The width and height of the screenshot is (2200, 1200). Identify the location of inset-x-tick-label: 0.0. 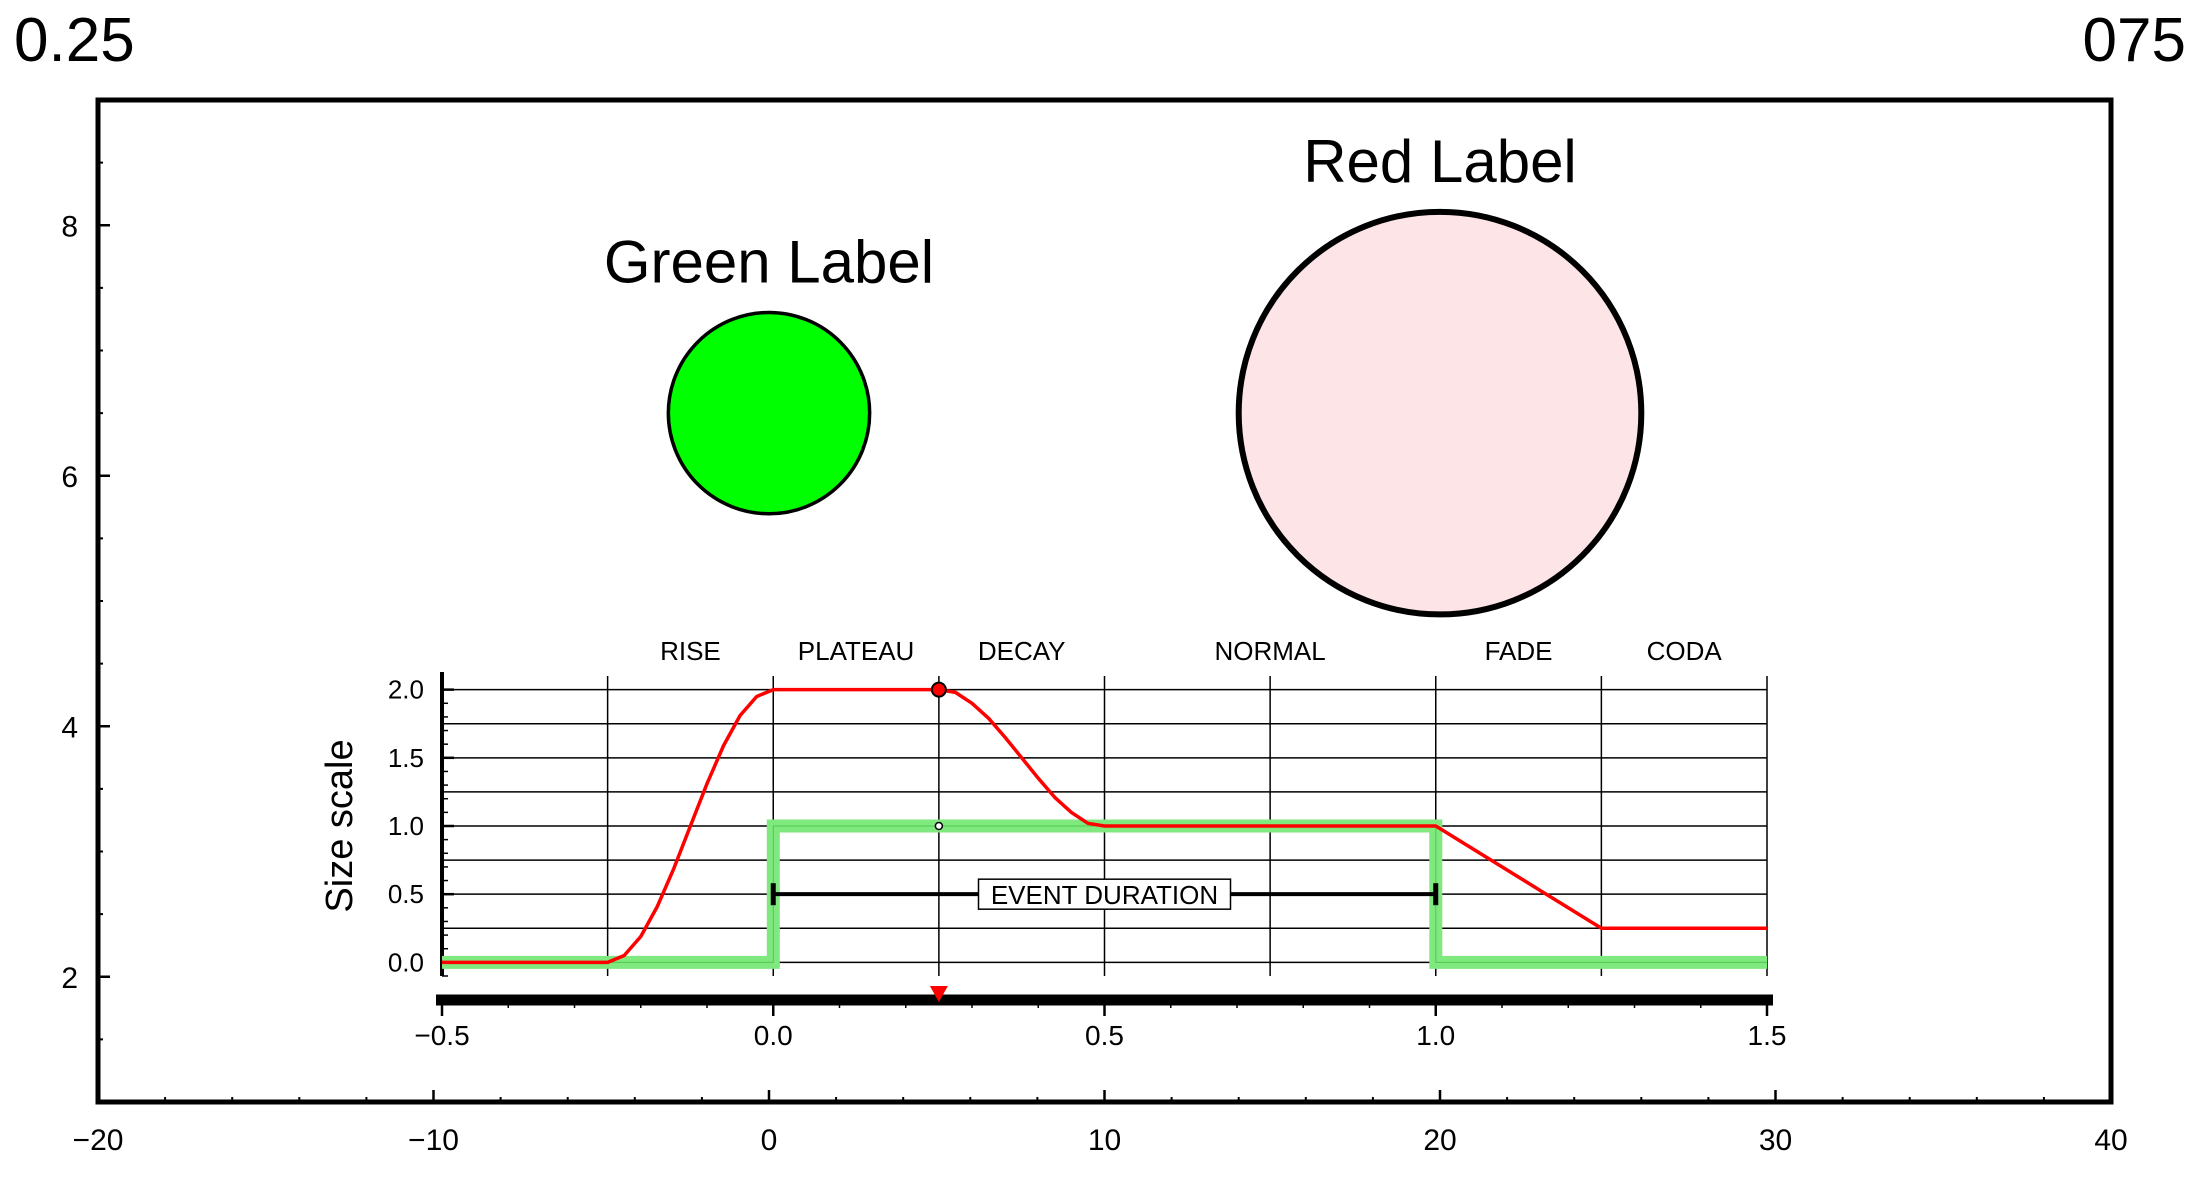
(773, 1035).